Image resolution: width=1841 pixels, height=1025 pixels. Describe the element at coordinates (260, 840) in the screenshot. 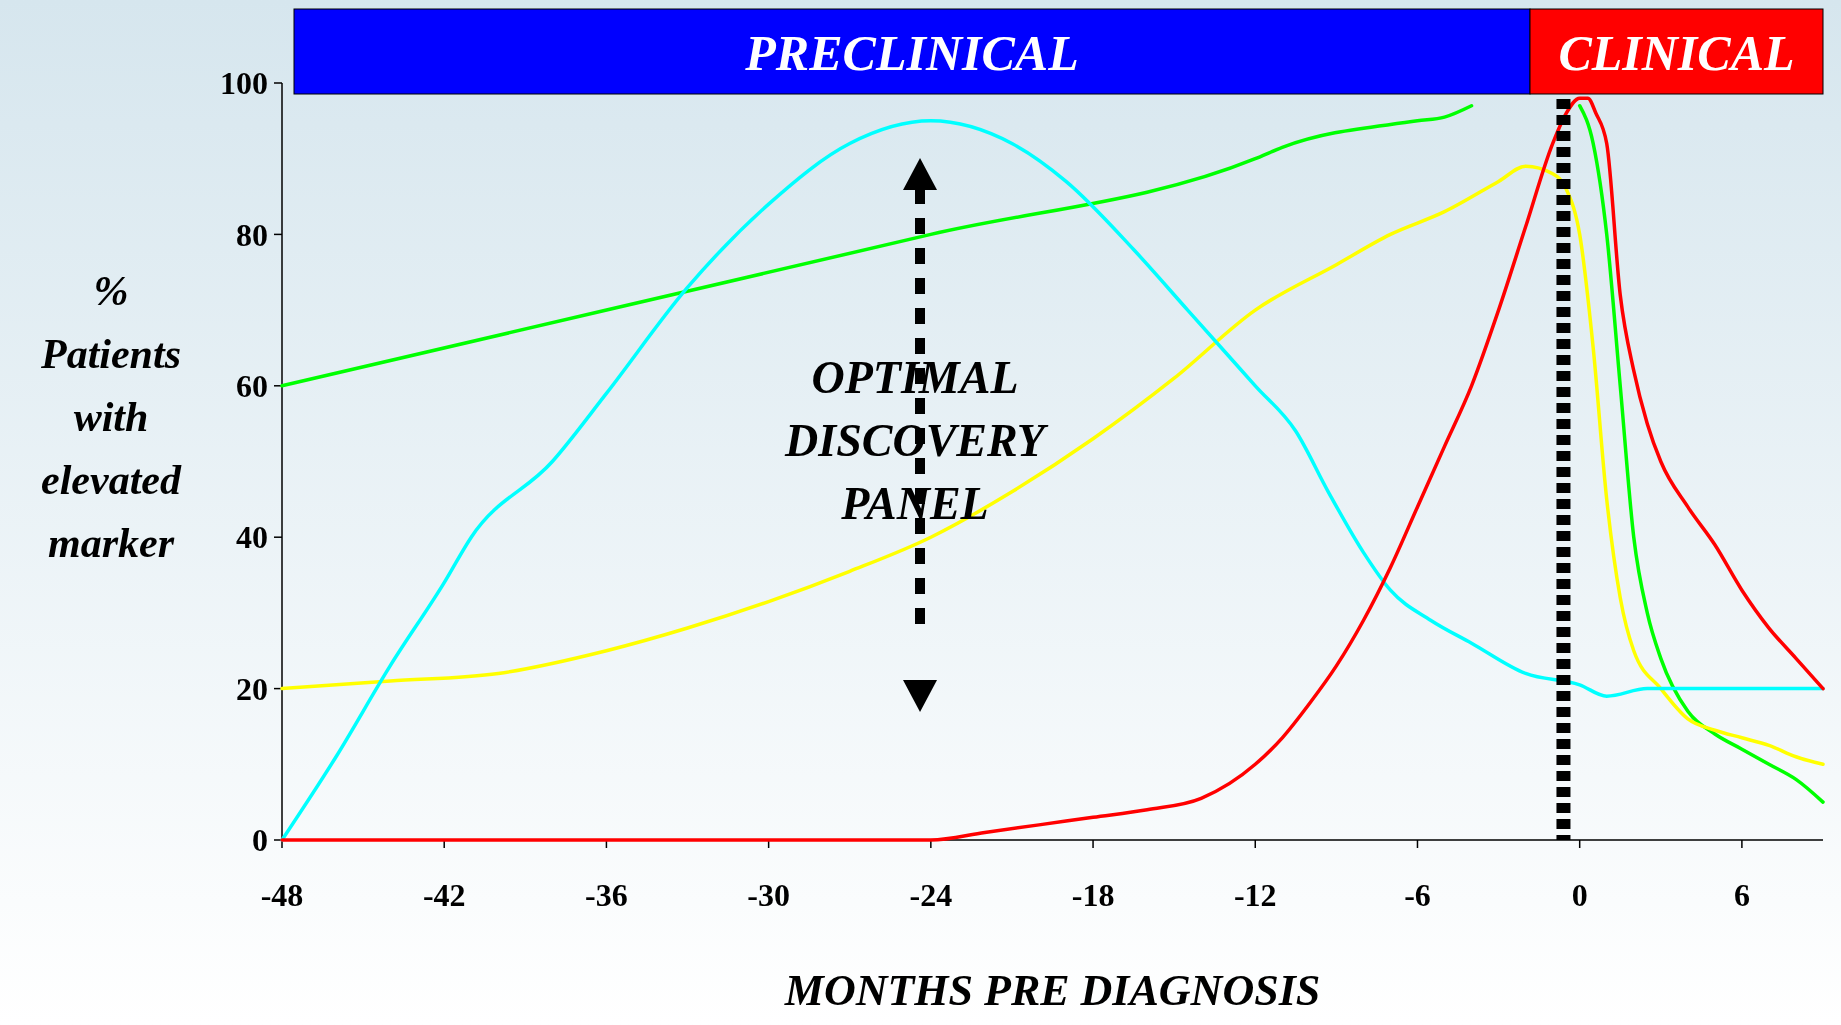

I see `y-tick-label: 0` at that location.